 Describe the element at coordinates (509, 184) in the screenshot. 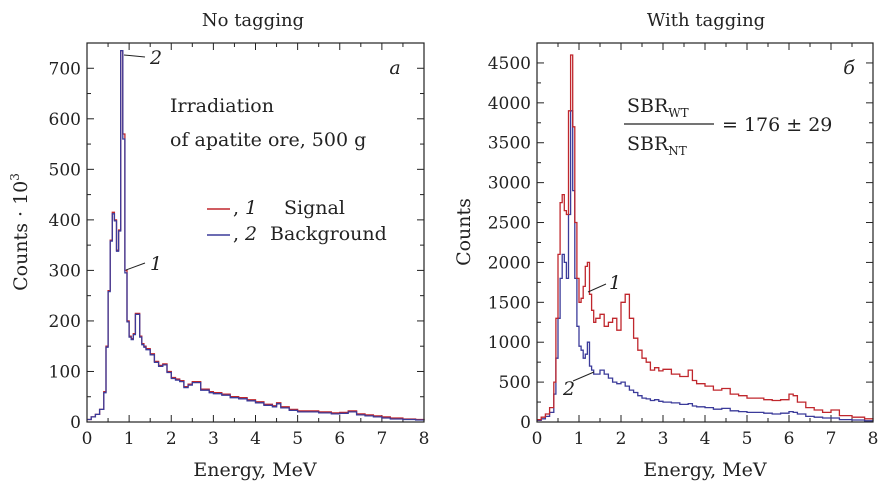

I see `y-tick-label-b-6: 3000` at that location.